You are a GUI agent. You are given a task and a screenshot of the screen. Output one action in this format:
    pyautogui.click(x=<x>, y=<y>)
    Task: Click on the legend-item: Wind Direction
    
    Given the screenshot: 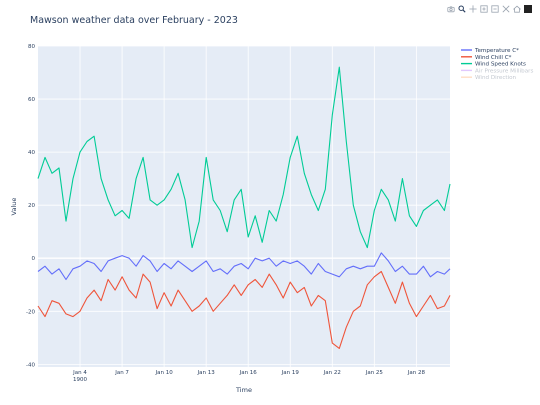 What is the action you would take?
    pyautogui.click(x=489, y=78)
    